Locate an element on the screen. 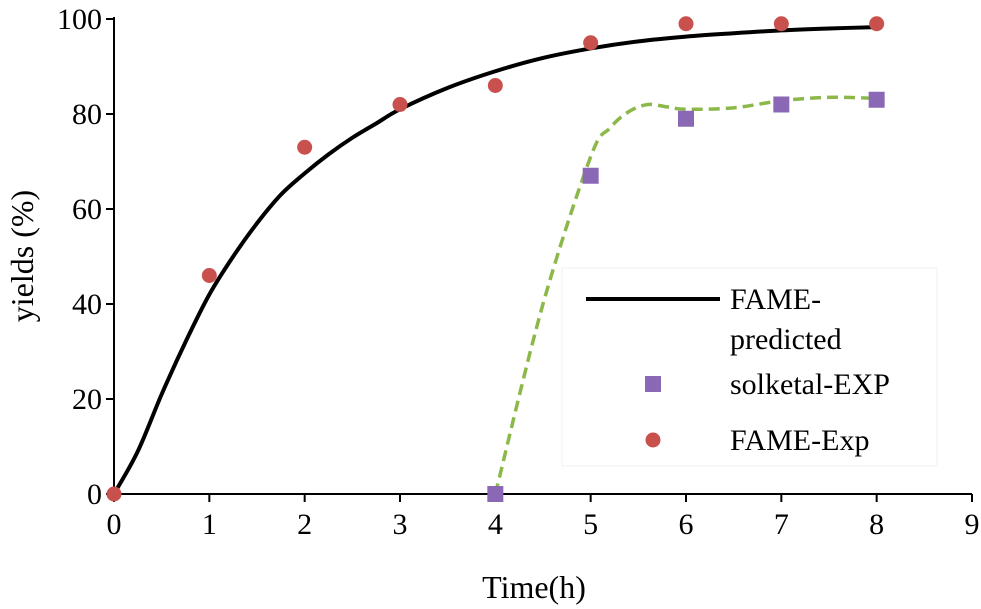 Image resolution: width=981 pixels, height=609 pixels. legend-label: FAME-Exp is located at coordinates (799, 440).